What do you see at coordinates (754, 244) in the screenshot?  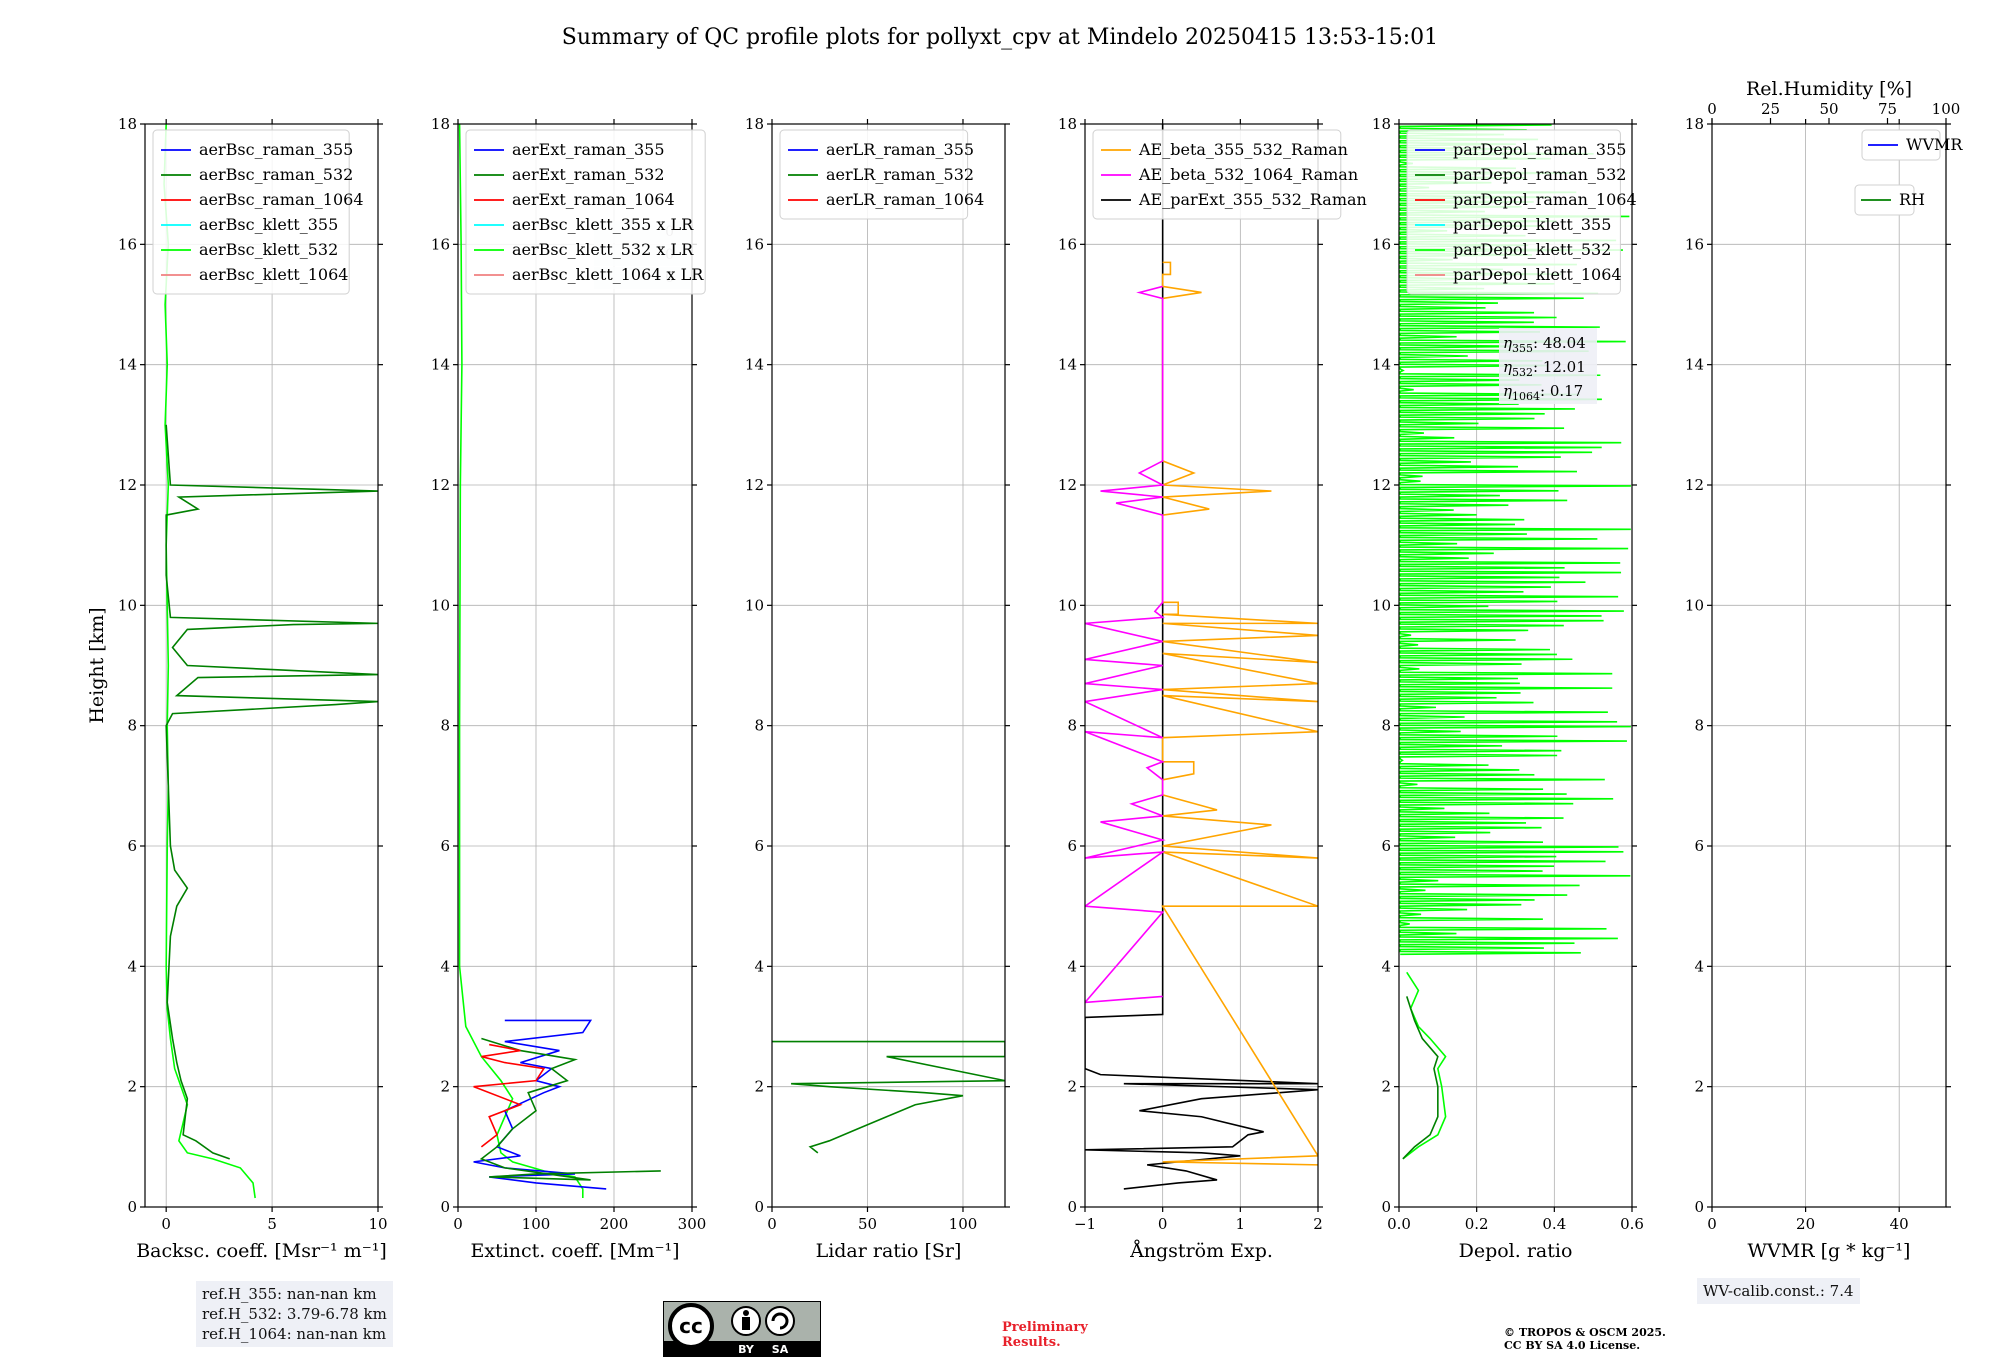 I see `lr-ytick-label: 16` at bounding box center [754, 244].